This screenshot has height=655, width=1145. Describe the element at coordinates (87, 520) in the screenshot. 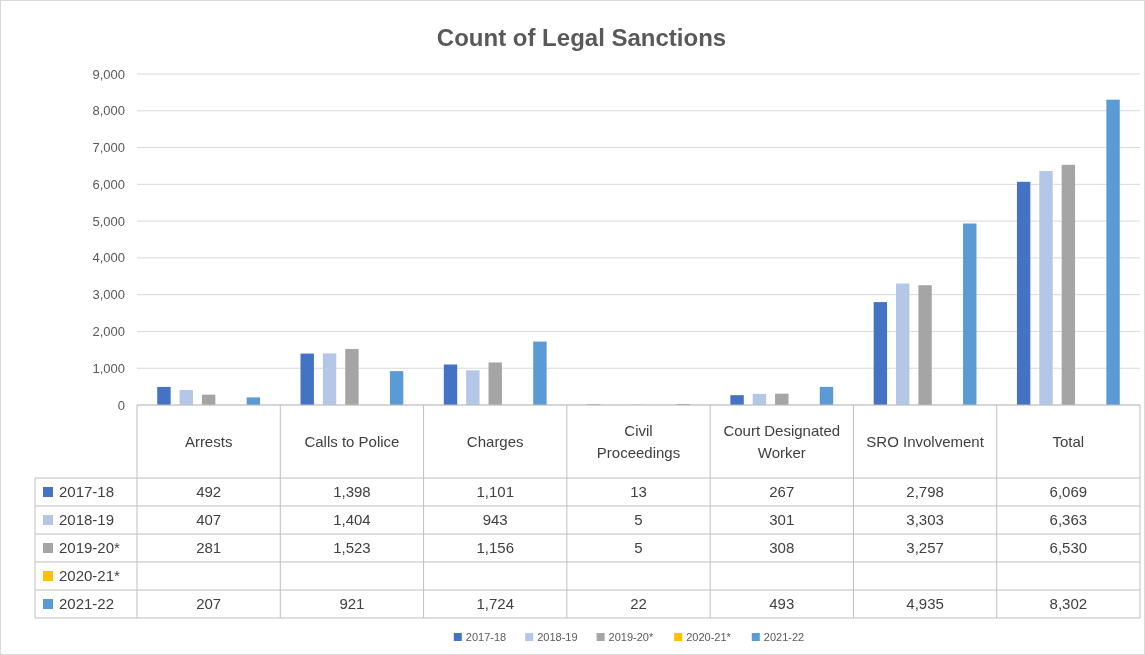

I see `legend-label: 2018-19` at that location.